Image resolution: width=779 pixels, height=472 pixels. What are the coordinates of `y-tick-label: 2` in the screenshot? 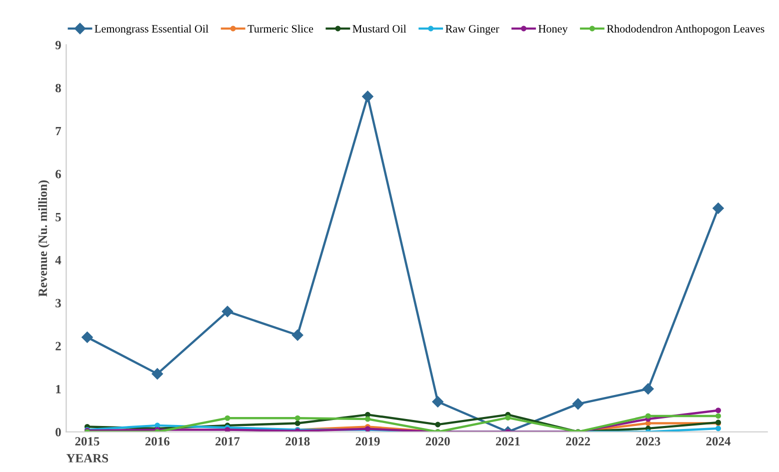 It's located at (58, 346).